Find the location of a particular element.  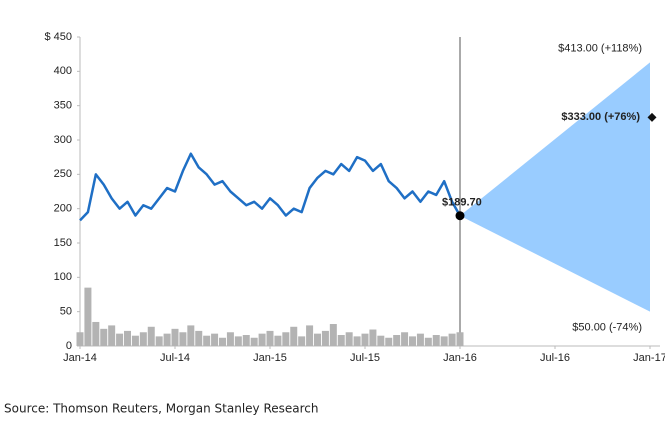

y-tick-label: 250 is located at coordinates (63, 174).